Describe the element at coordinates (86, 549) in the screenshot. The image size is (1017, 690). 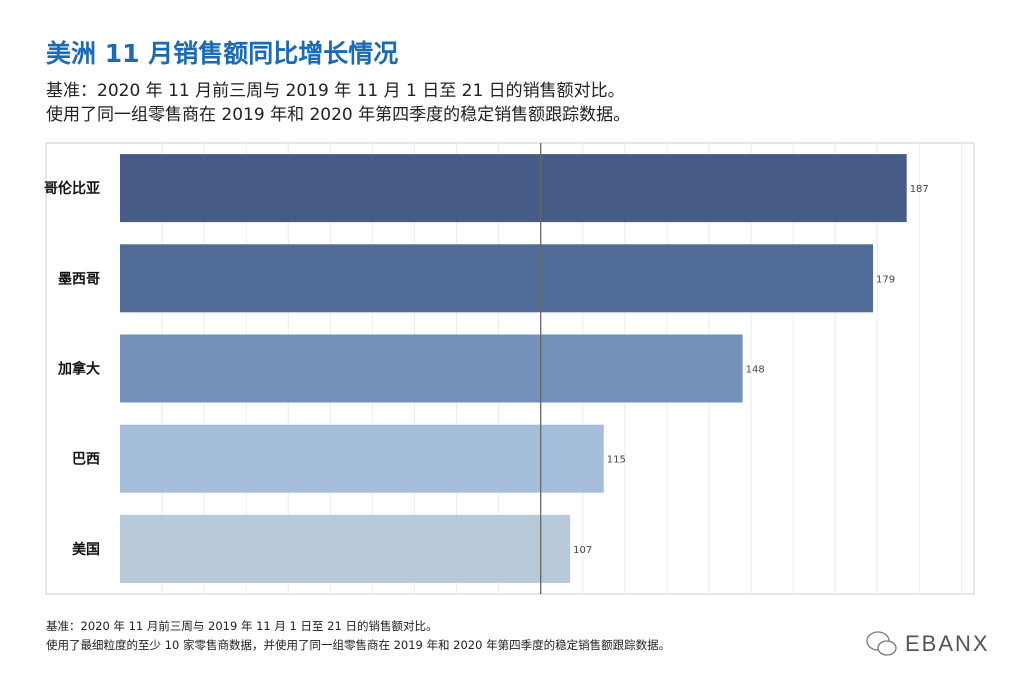
I see `category-label: 美国` at that location.